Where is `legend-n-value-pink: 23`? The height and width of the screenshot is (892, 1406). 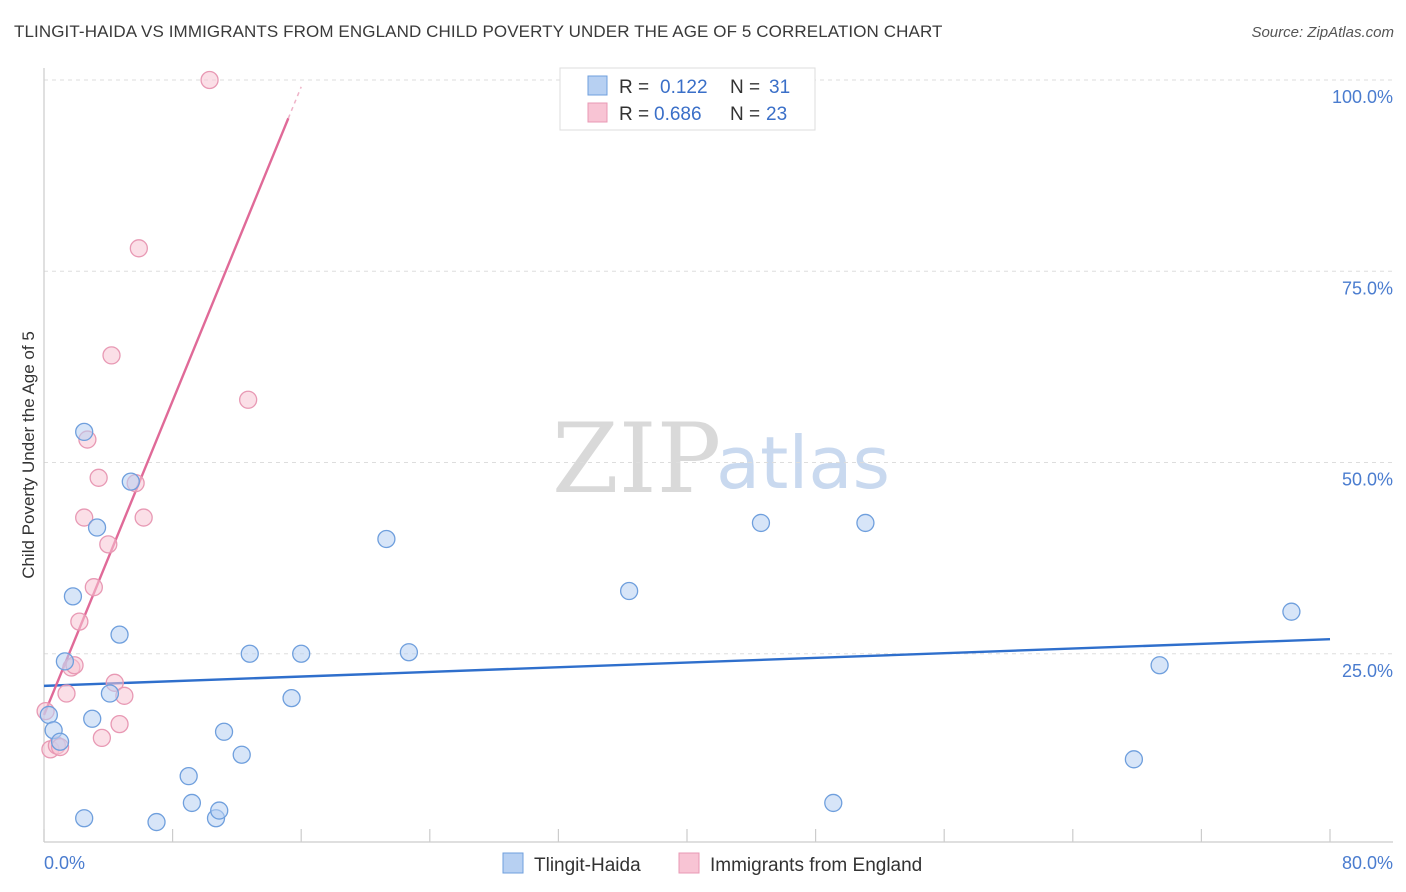
legend-n-value-pink: 23 is located at coordinates (776, 114).